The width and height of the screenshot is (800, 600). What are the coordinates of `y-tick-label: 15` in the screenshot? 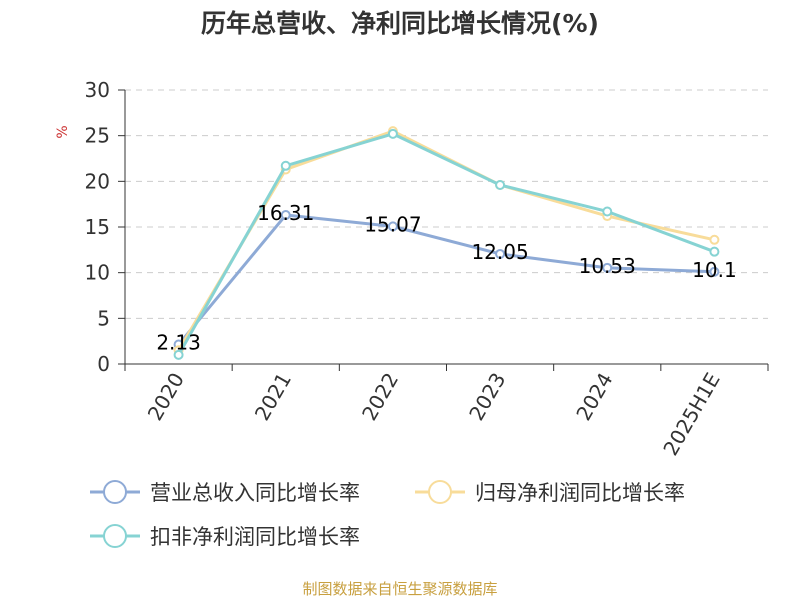 It's located at (97, 227).